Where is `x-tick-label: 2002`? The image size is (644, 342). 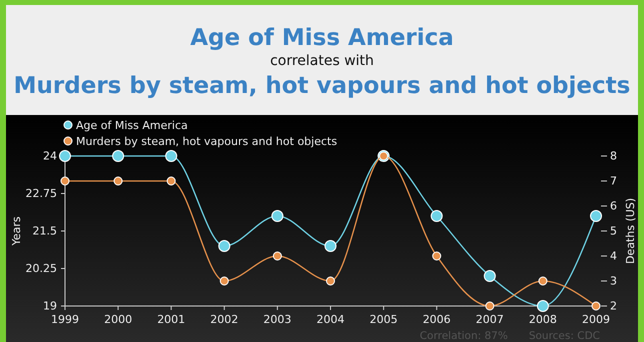
x-tick-label: 2002 is located at coordinates (224, 319).